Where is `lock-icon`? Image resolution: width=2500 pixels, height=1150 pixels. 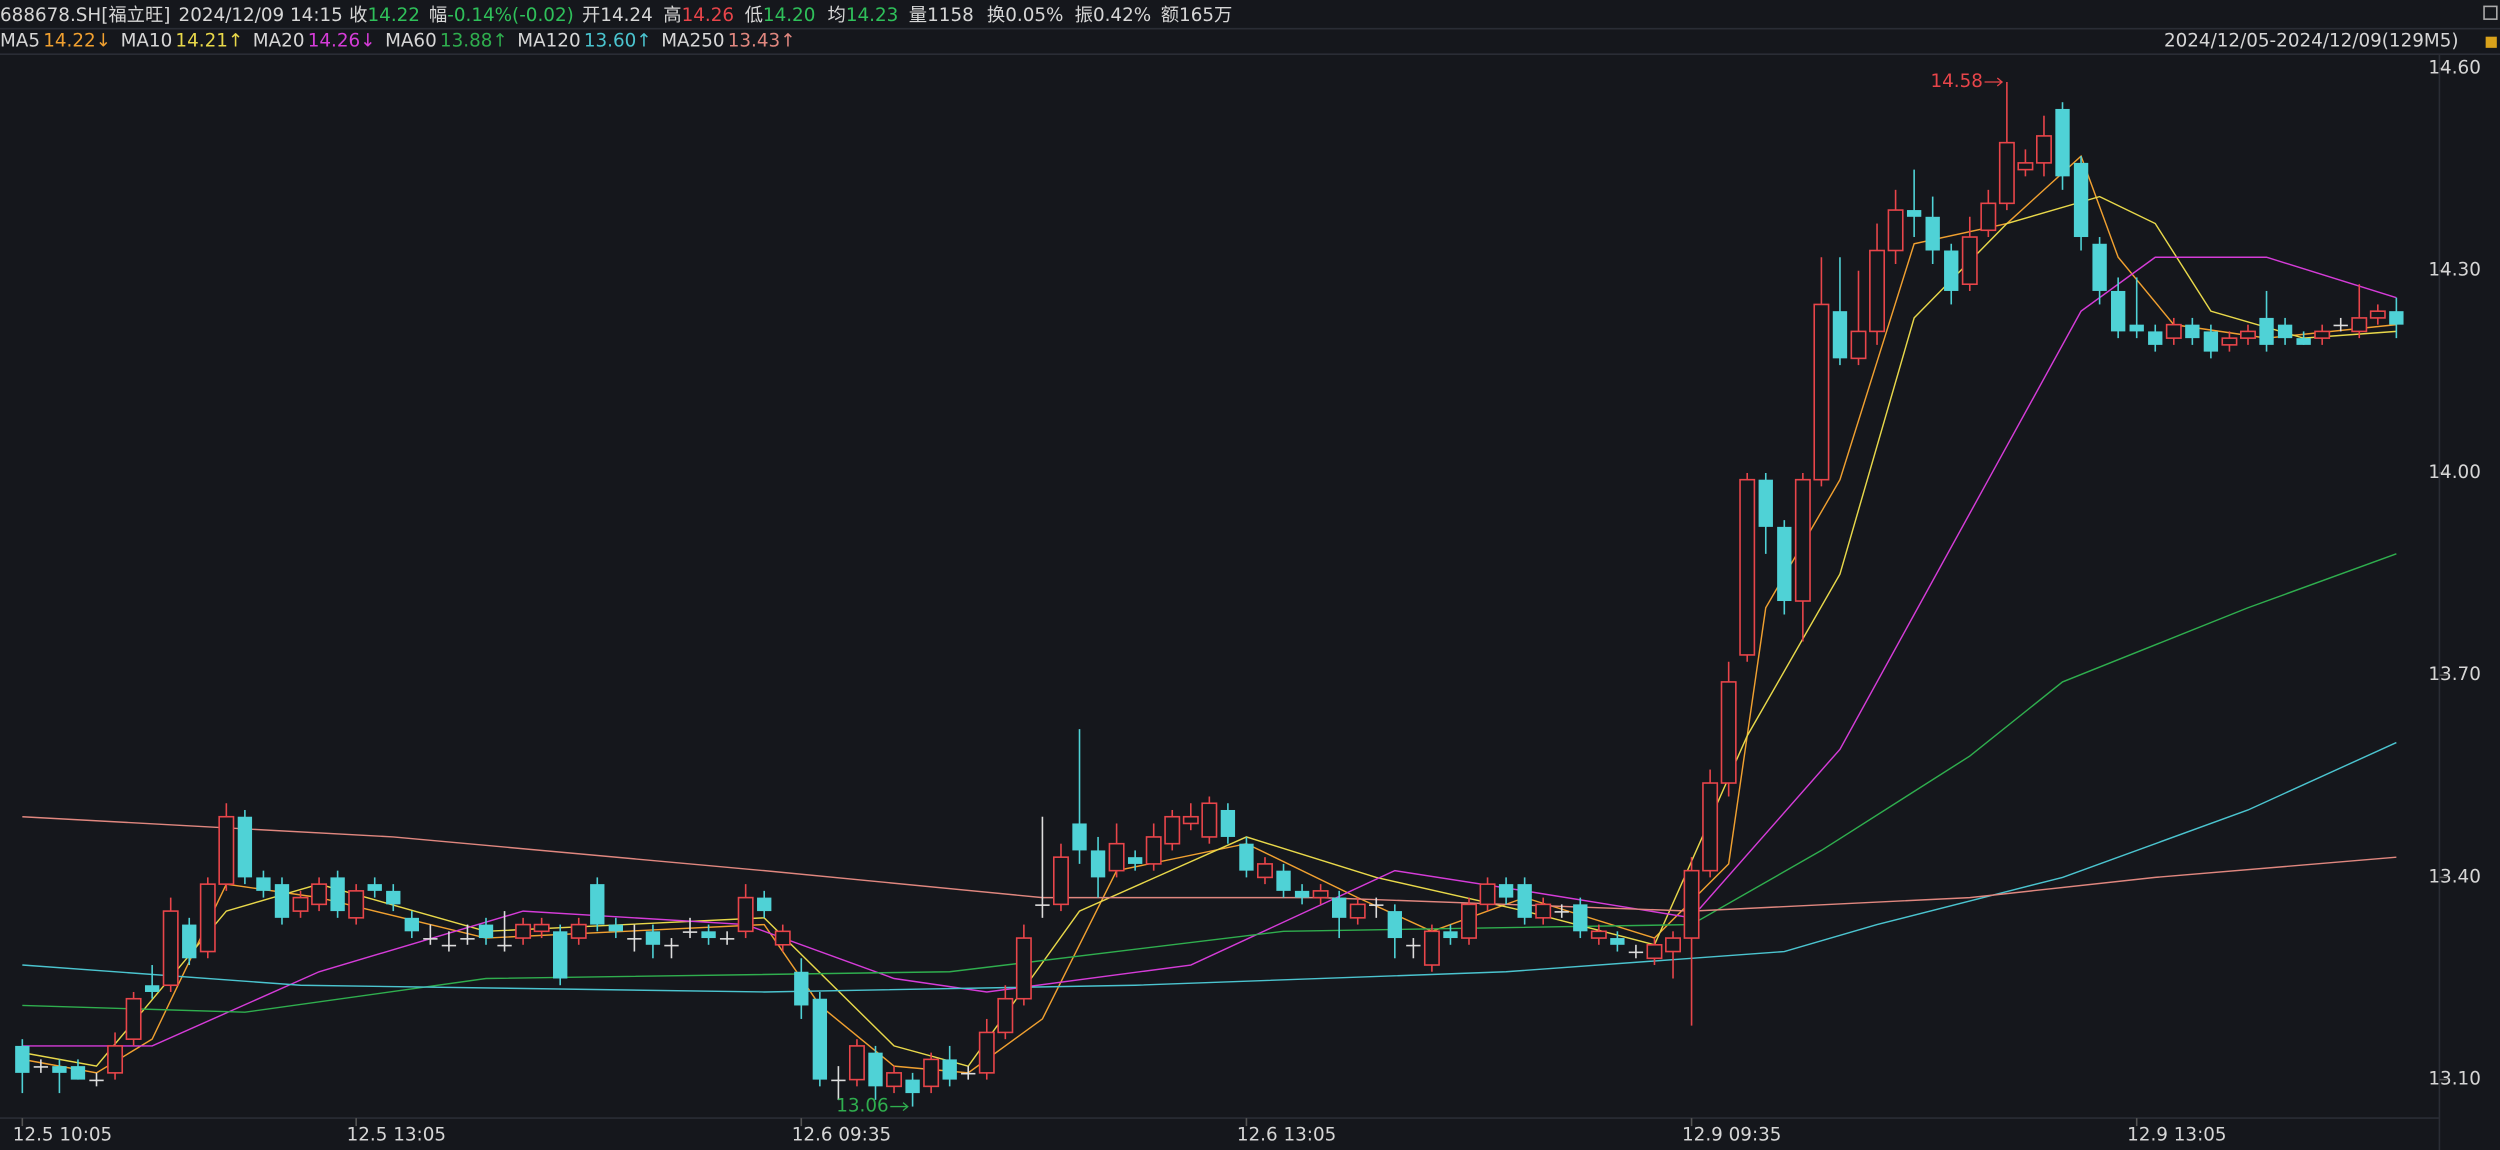 lock-icon is located at coordinates (2491, 42).